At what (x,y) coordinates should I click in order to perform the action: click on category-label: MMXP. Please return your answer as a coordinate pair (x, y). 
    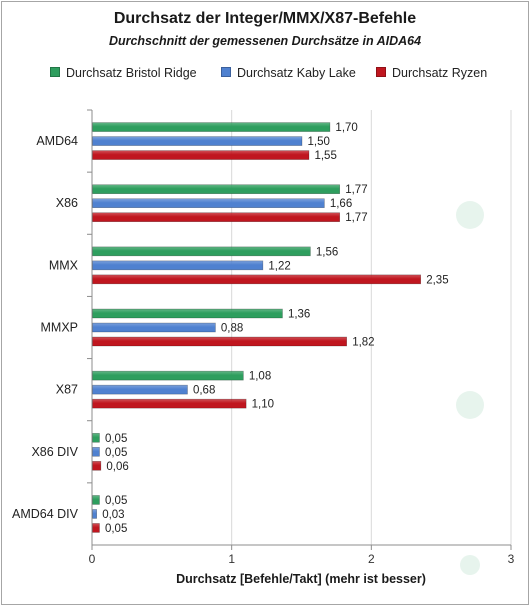
    Looking at the image, I should click on (60, 328).